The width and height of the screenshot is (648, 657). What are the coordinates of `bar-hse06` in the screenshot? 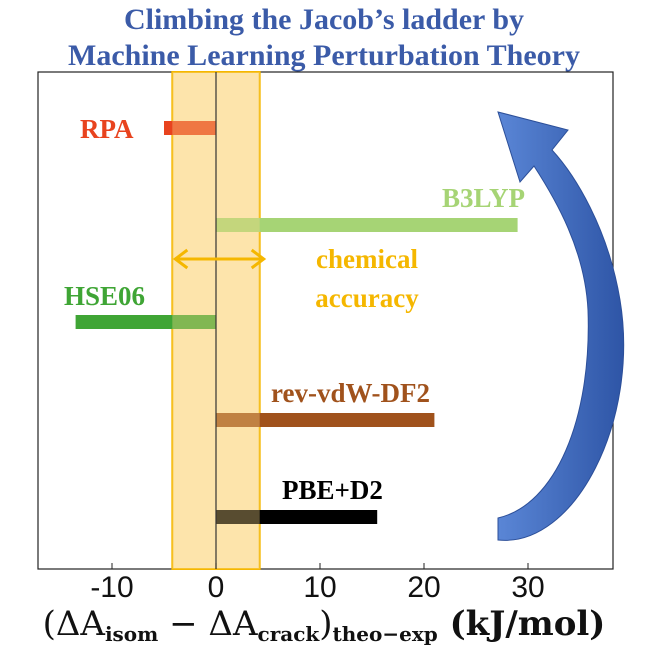 It's located at (145, 322).